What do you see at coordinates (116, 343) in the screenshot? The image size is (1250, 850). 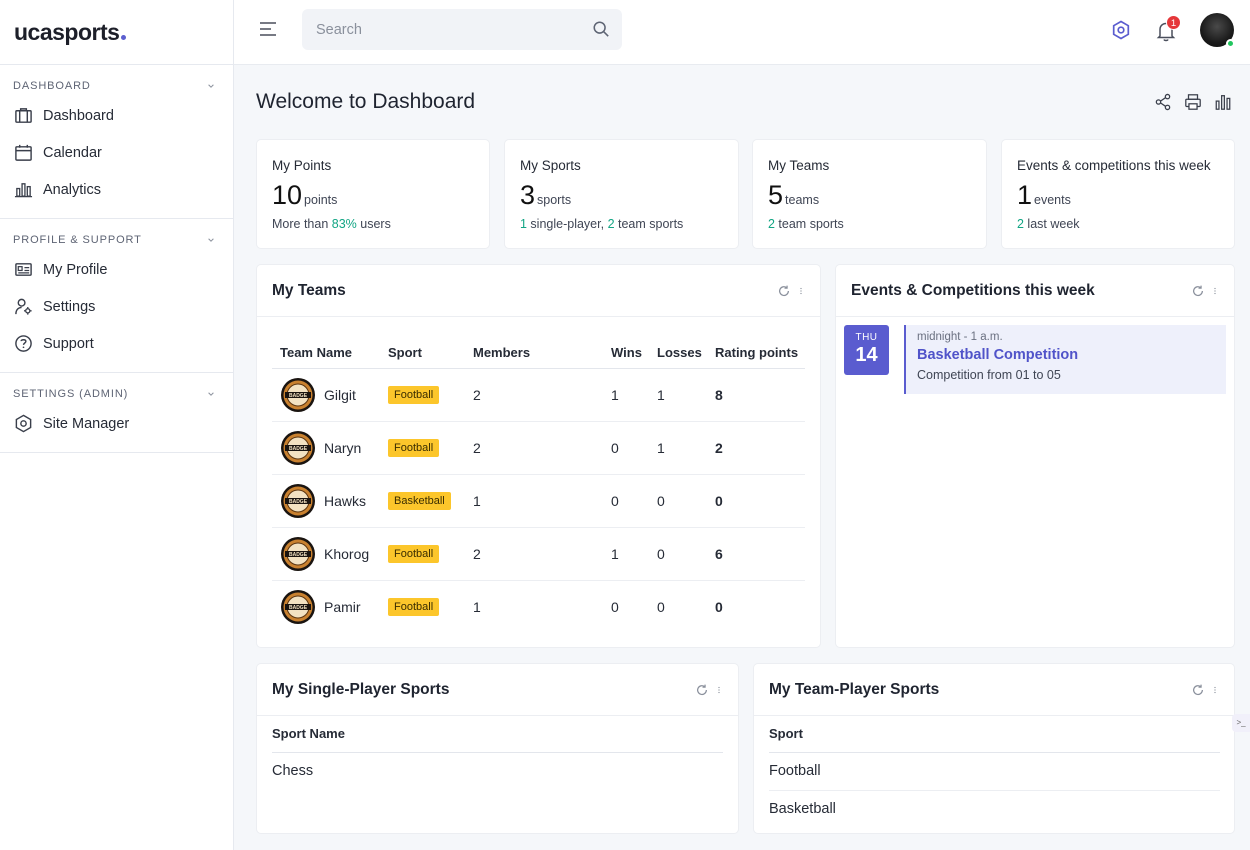 I see `sidebar-item-support: Support` at bounding box center [116, 343].